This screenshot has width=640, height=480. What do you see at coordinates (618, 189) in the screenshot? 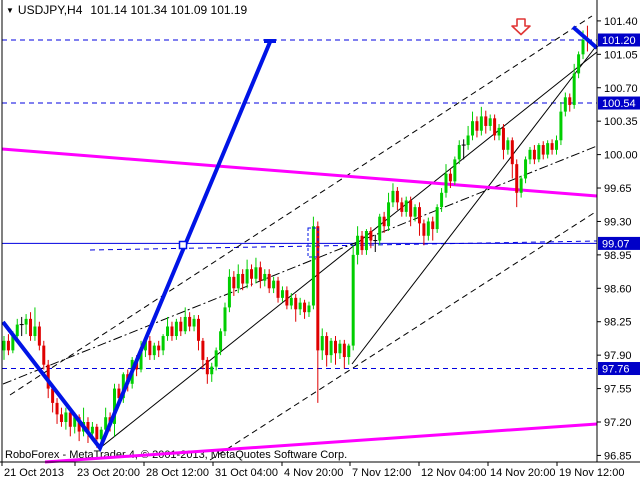
I see `price-axis-label: 99.65` at bounding box center [618, 189].